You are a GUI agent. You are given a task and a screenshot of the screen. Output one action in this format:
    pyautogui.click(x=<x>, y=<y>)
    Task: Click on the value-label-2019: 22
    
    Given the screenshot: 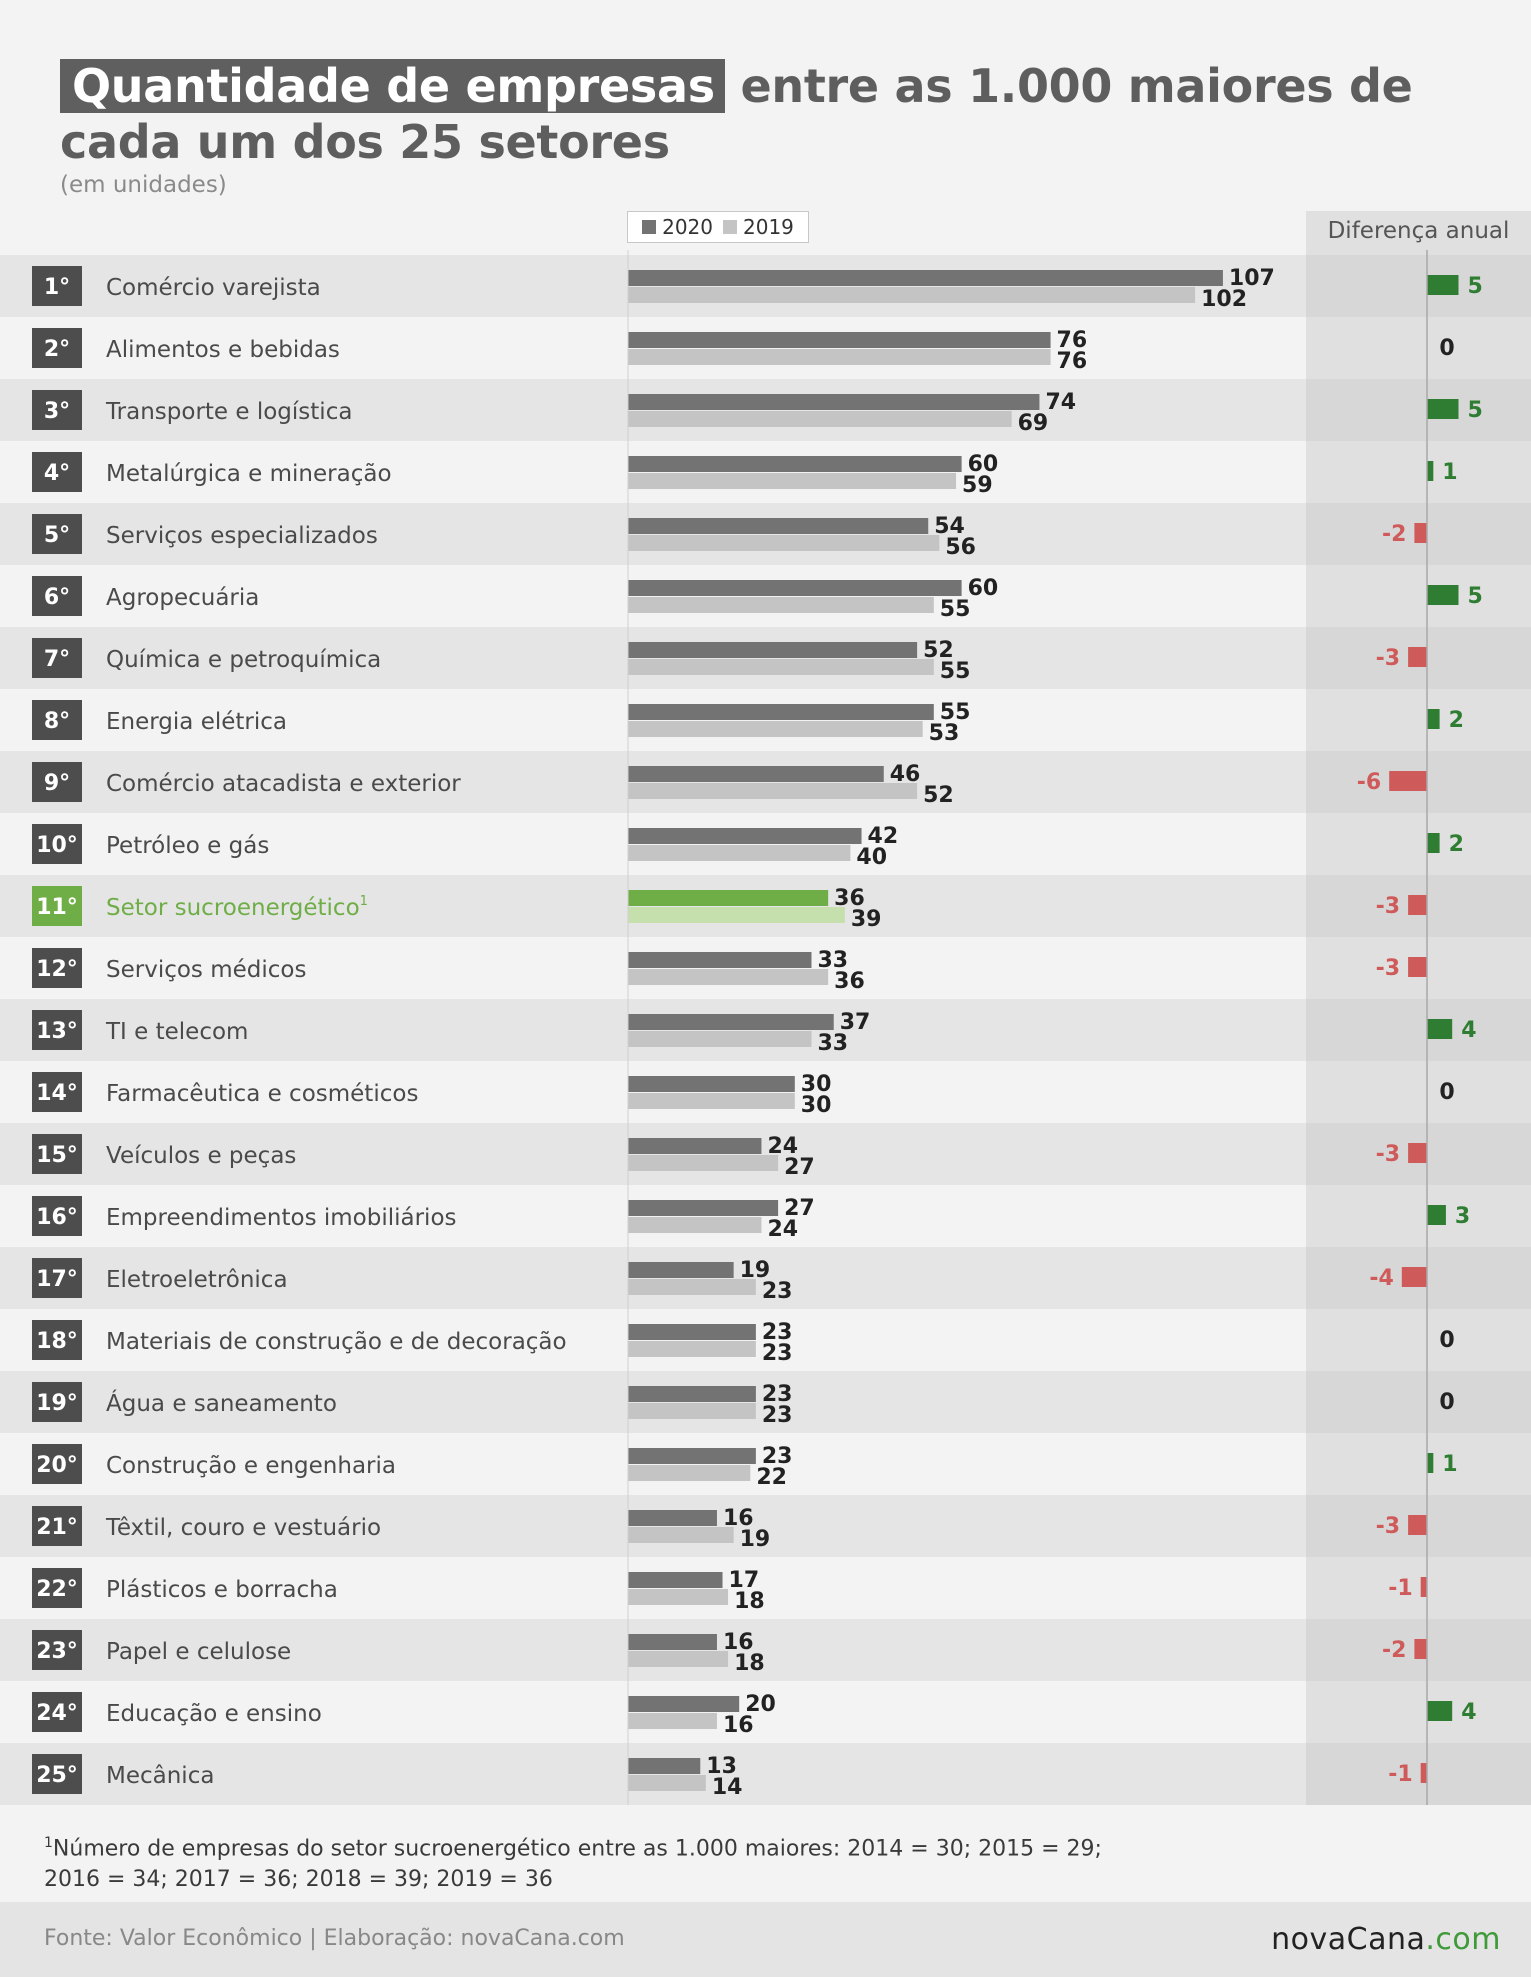 What is the action you would take?
    pyautogui.click(x=771, y=1477)
    